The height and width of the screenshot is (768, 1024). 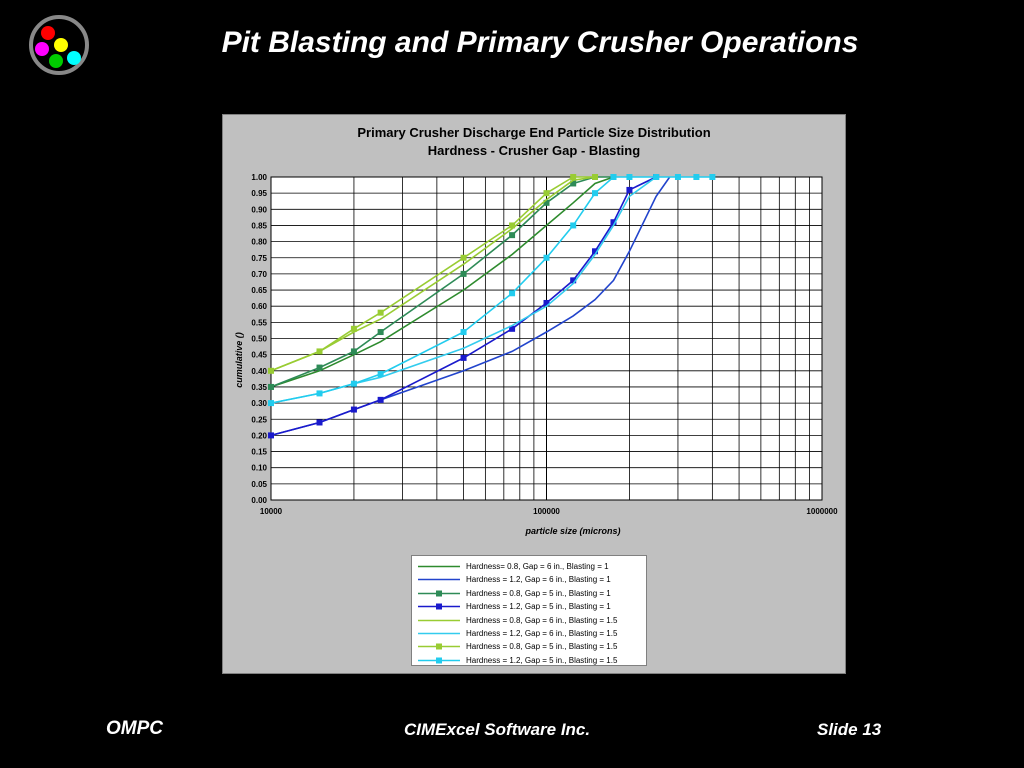 I want to click on logo-dot-yellow, so click(x=61, y=45).